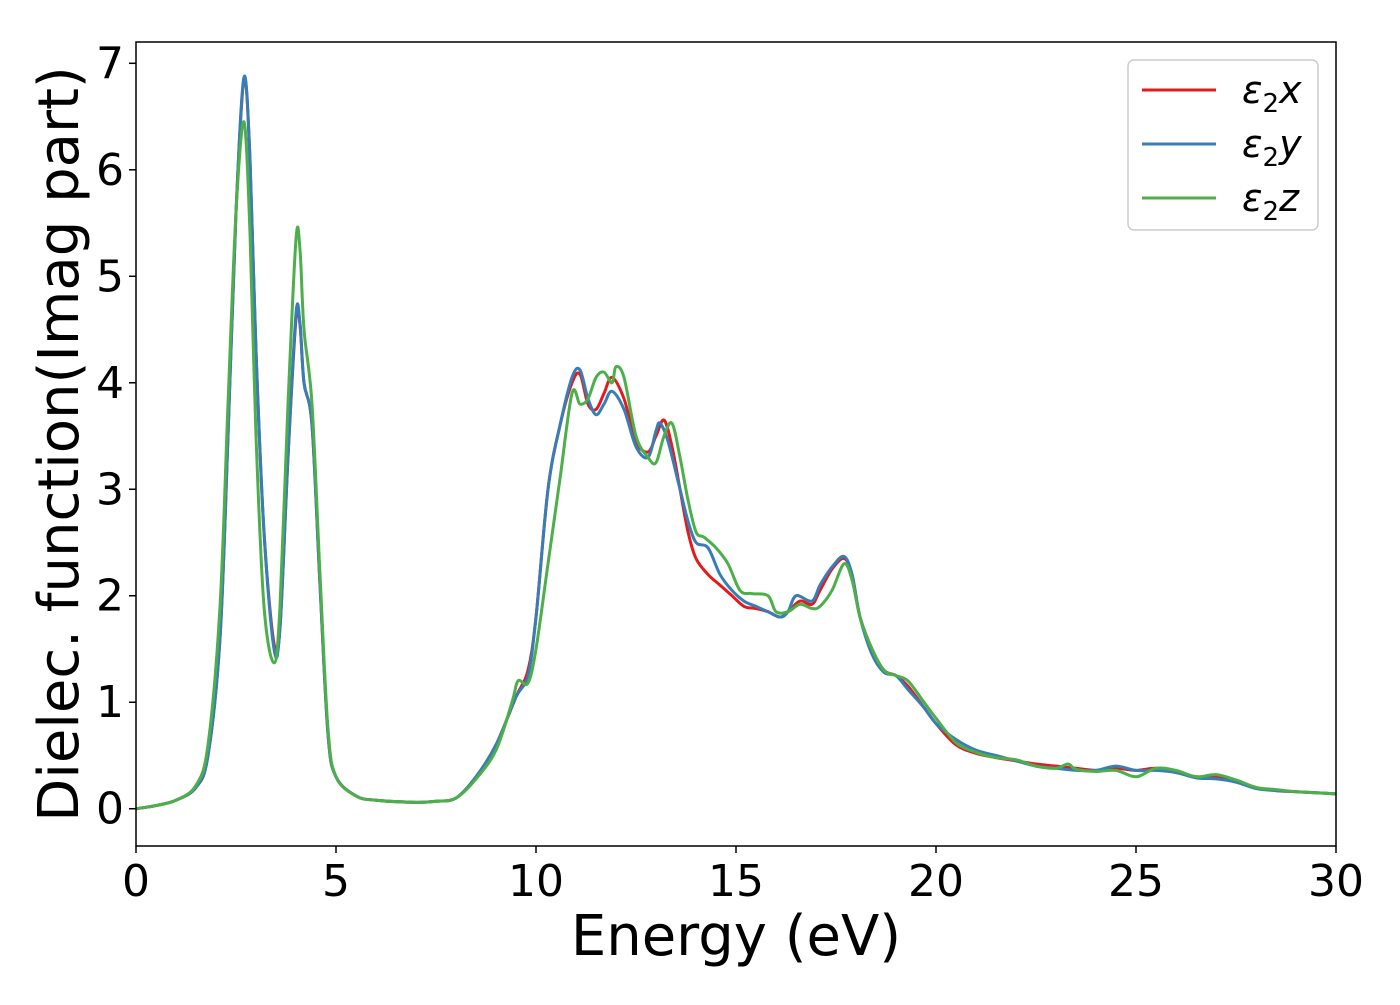  What do you see at coordinates (59, 444) in the screenshot?
I see `y-axis-title: Dielec. function(Imag part)` at bounding box center [59, 444].